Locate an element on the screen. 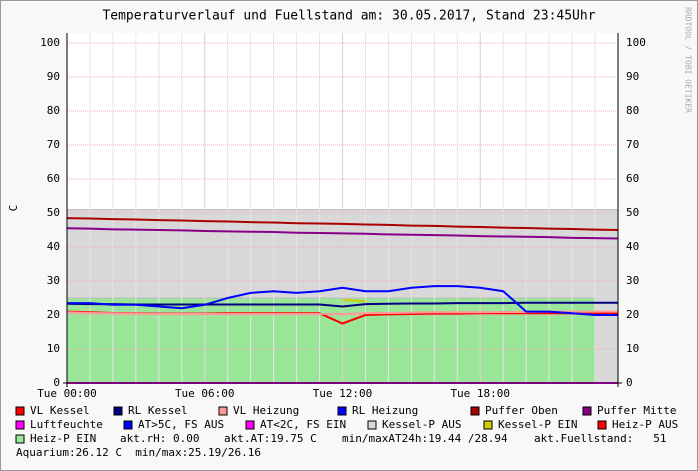 The width and height of the screenshot is (698, 471). y-tick-label-right: 60 is located at coordinates (632, 178).